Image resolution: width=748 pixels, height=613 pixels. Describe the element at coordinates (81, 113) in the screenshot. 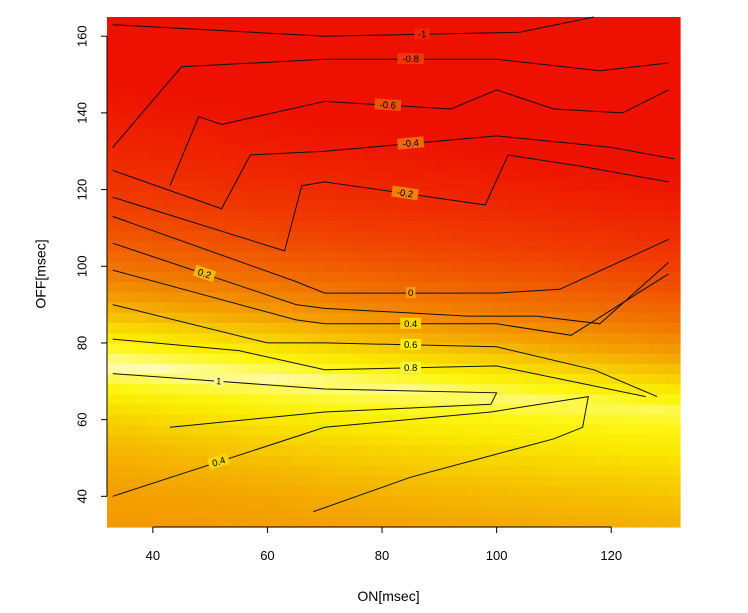

I see `y-tick-label: 140` at that location.